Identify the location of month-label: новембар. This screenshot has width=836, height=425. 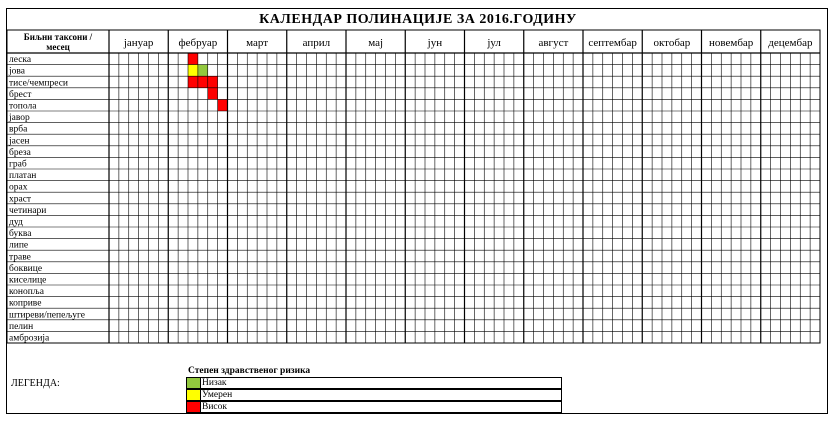
(731, 43).